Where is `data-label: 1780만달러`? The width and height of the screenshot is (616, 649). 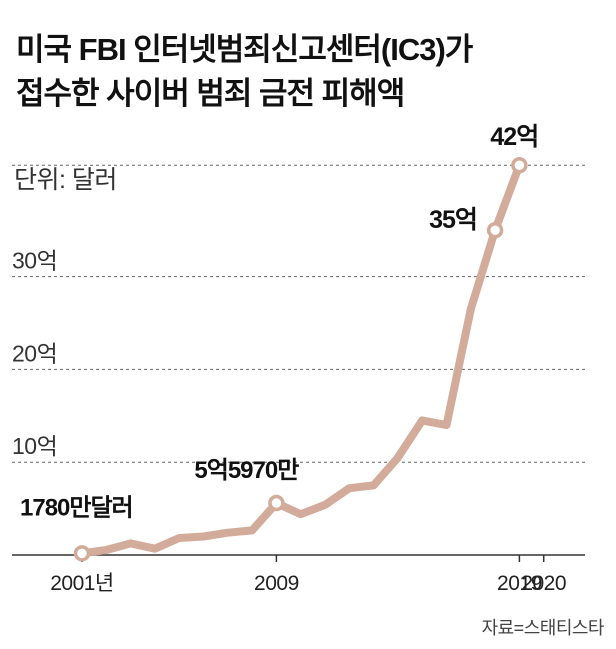 data-label: 1780만달러 is located at coordinates (76, 507).